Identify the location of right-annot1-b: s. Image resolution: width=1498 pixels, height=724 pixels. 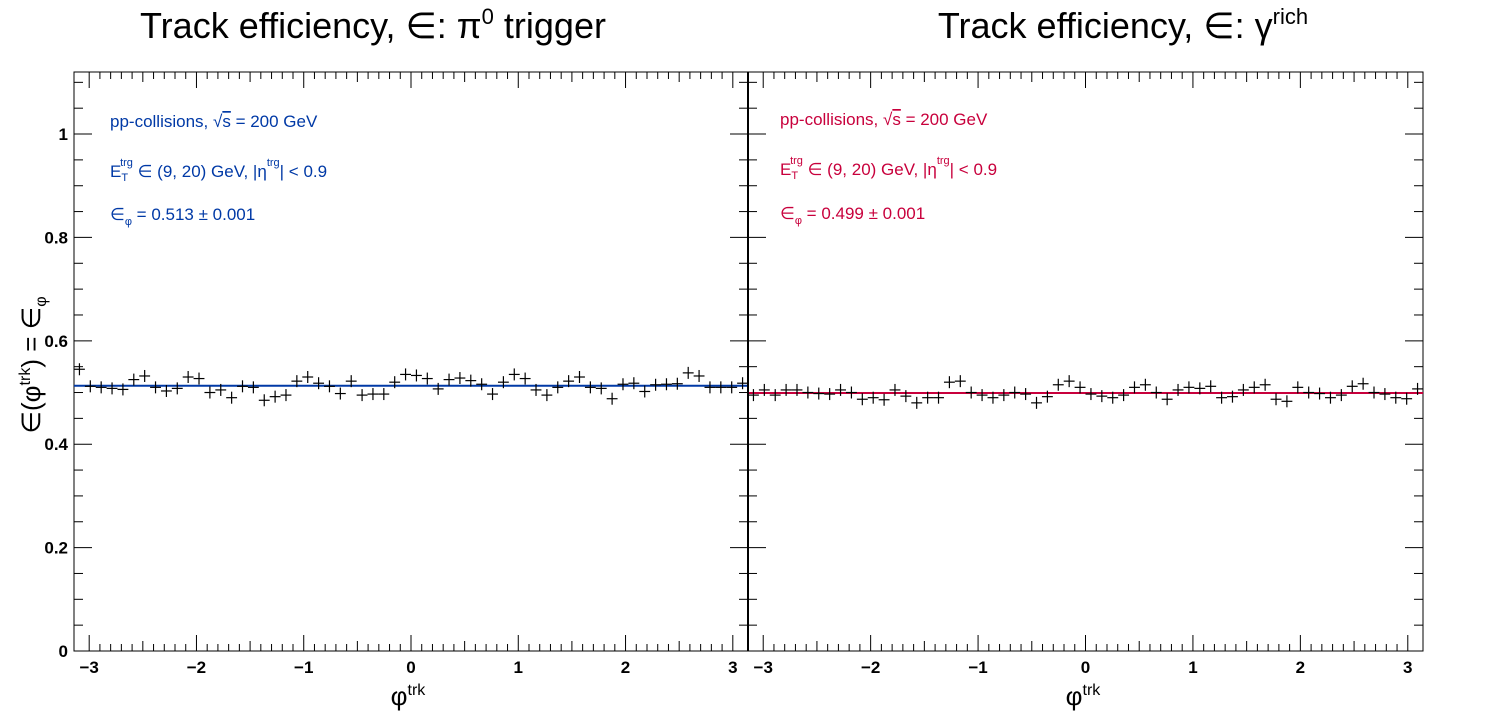
(896, 119).